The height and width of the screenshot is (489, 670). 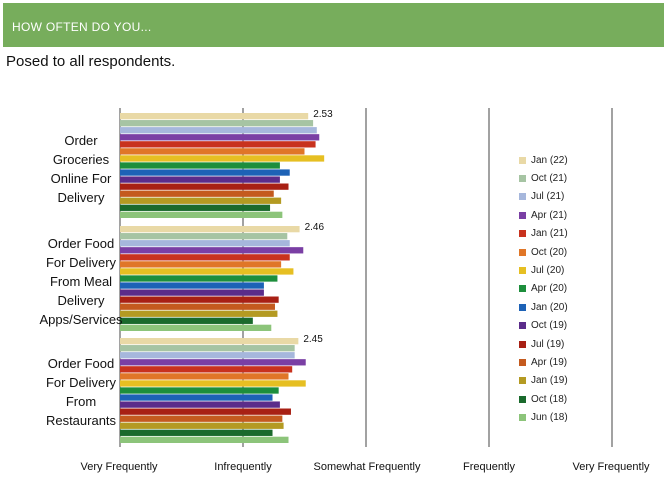 I want to click on legend-item: Jan (22), so click(x=543, y=160).